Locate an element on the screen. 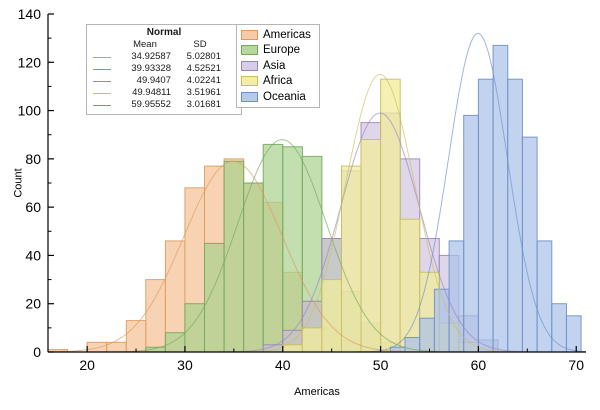 This screenshot has height=410, width=600. legend-label: Asia is located at coordinates (274, 65).